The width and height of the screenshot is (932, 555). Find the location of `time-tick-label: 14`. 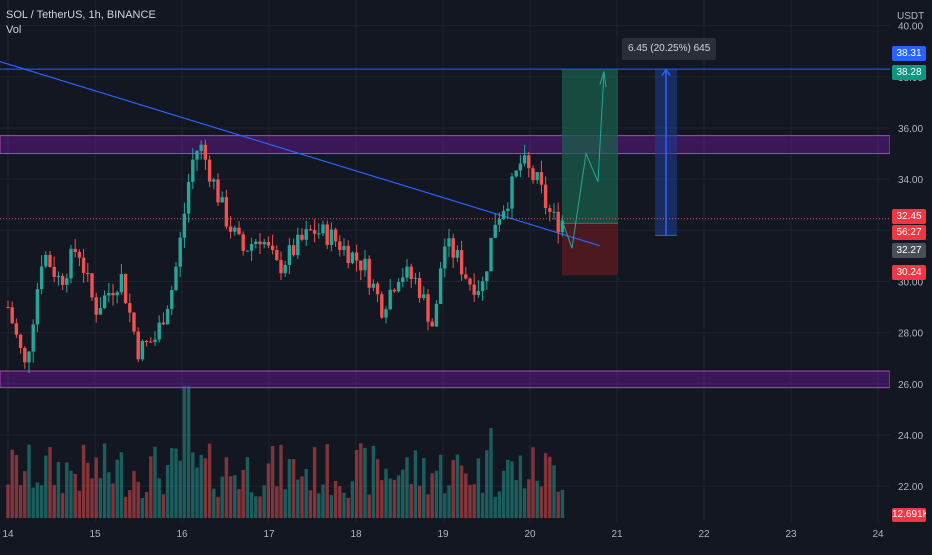

time-tick-label: 14 is located at coordinates (8, 534).